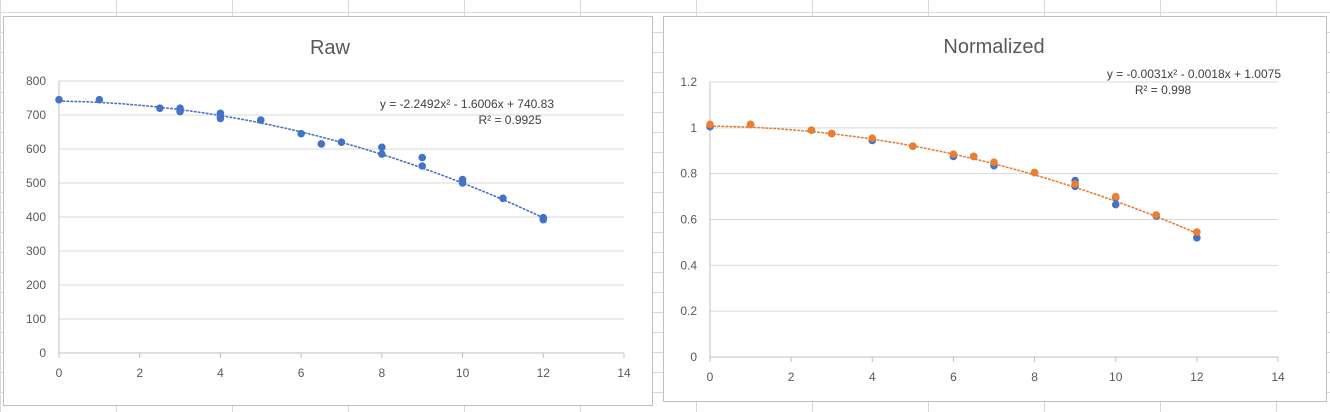  What do you see at coordinates (36, 149) in the screenshot?
I see `y-tick-label: 600` at bounding box center [36, 149].